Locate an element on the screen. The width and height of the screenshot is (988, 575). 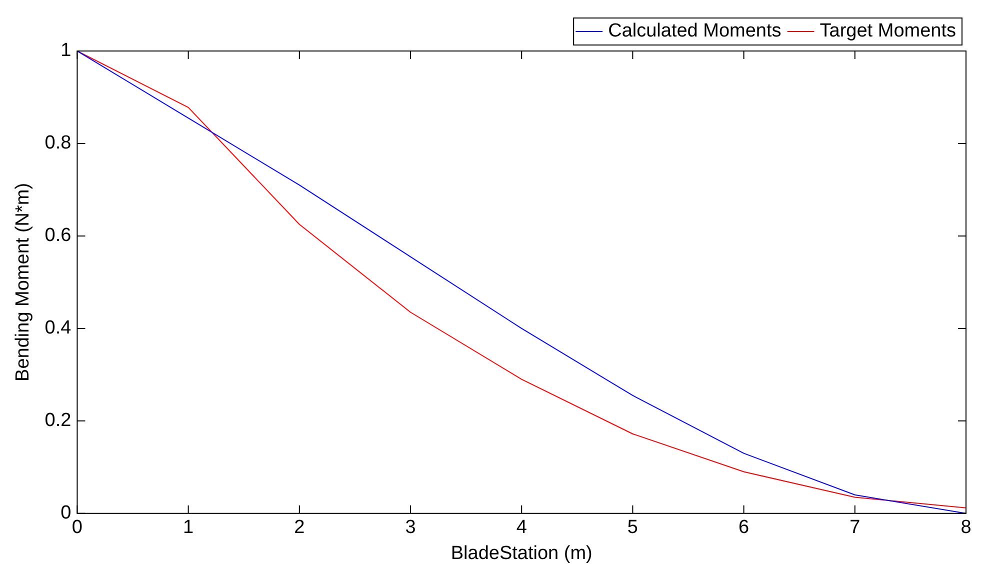
y-tick-label: 0.4 is located at coordinates (58, 328).